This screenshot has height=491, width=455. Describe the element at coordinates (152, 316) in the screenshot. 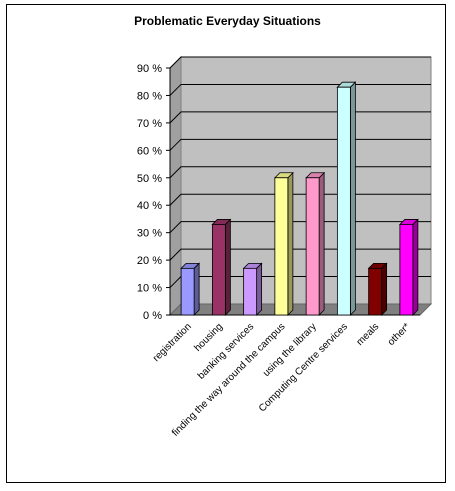

I see `y-tick-label: 0 %` at that location.